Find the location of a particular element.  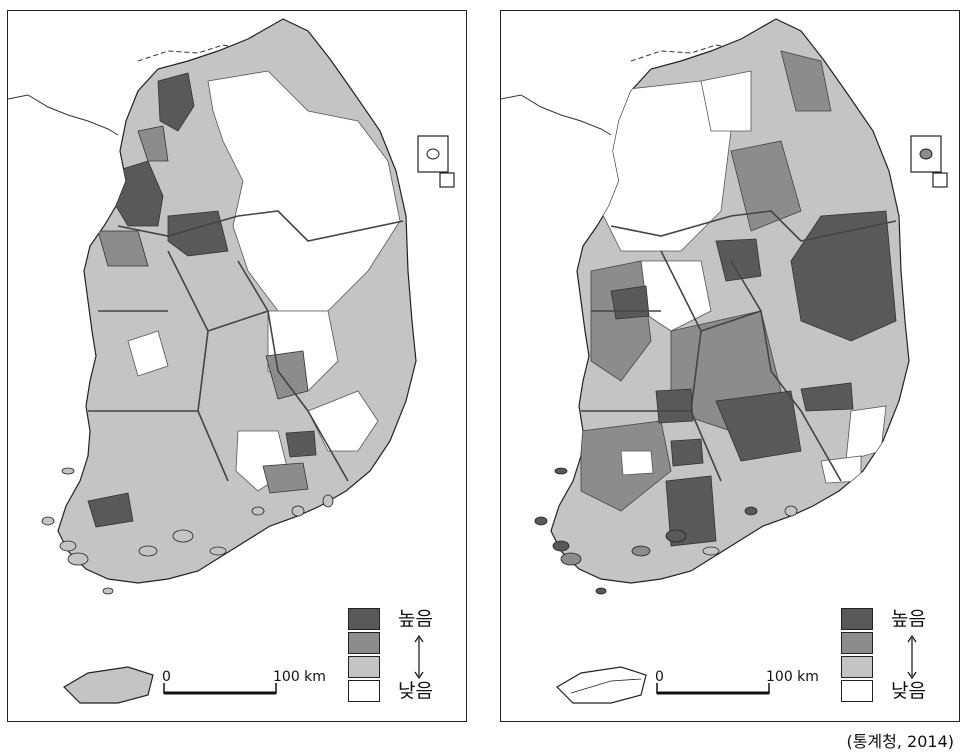

region-southeast is located at coordinates (343, 421).